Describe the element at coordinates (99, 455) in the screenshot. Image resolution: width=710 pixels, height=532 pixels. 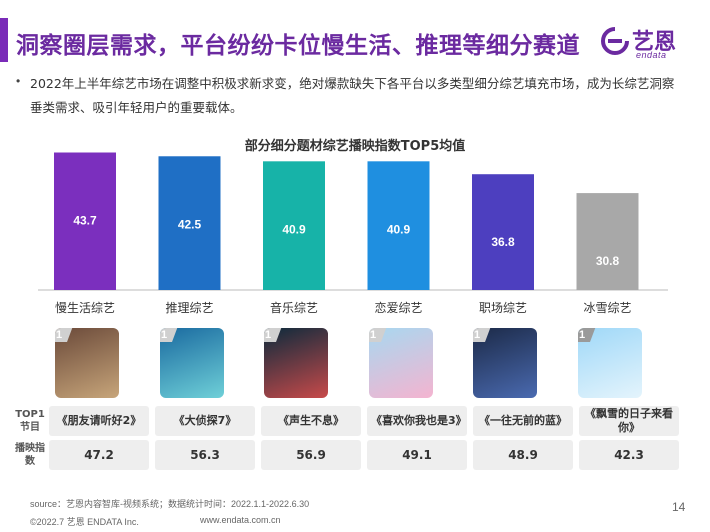
I see `index-value: 47.2` at that location.